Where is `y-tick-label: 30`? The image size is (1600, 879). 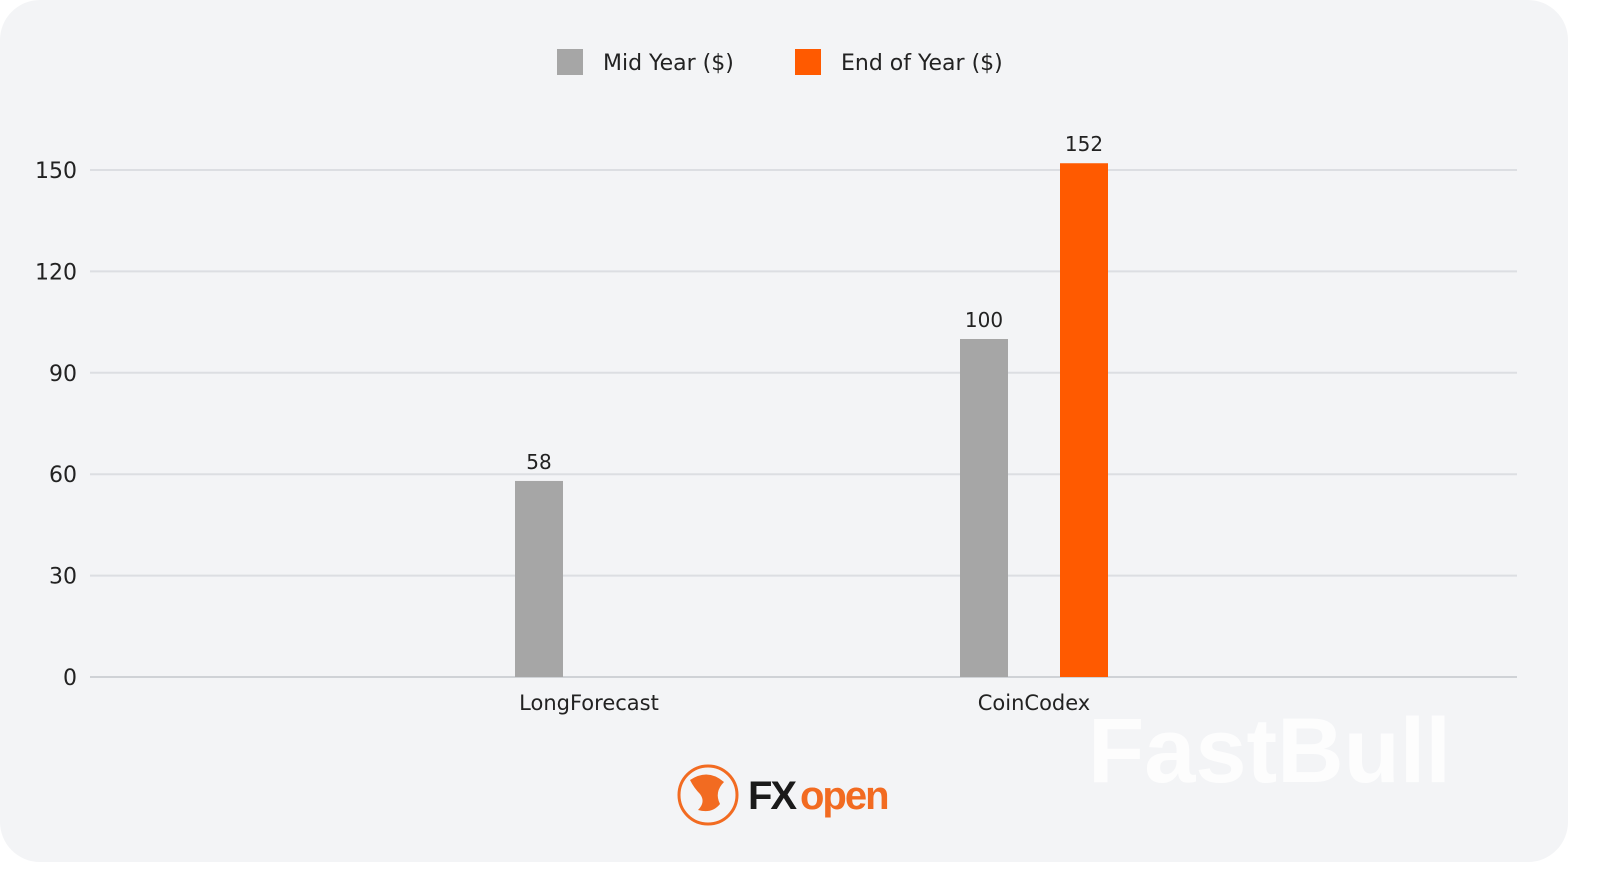 y-tick-label: 30 is located at coordinates (63, 577).